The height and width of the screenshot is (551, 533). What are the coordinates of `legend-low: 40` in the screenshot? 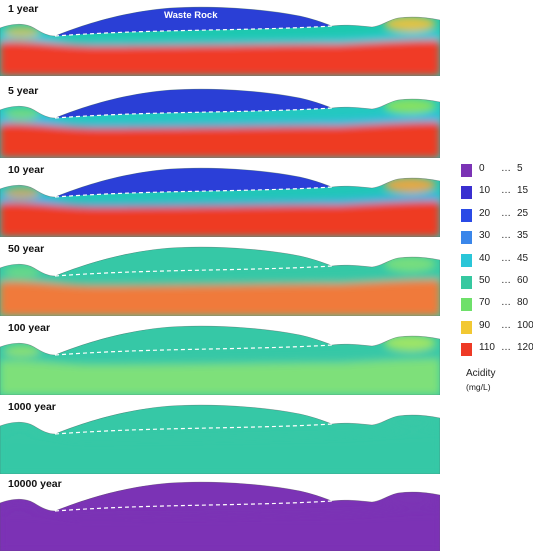 It's located at (485, 258).